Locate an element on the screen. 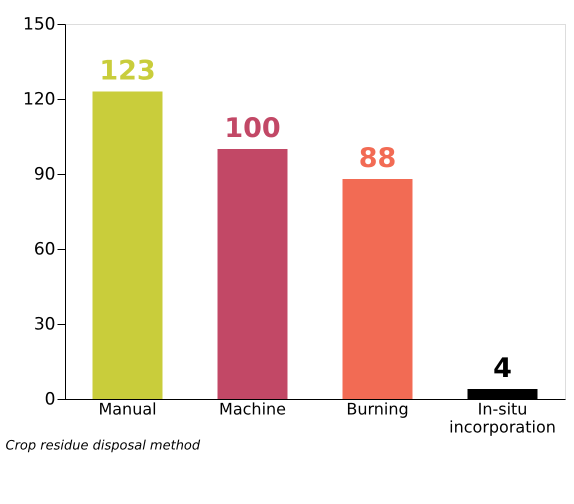 The width and height of the screenshot is (574, 504). y-tick-label: 150 is located at coordinates (39, 24).